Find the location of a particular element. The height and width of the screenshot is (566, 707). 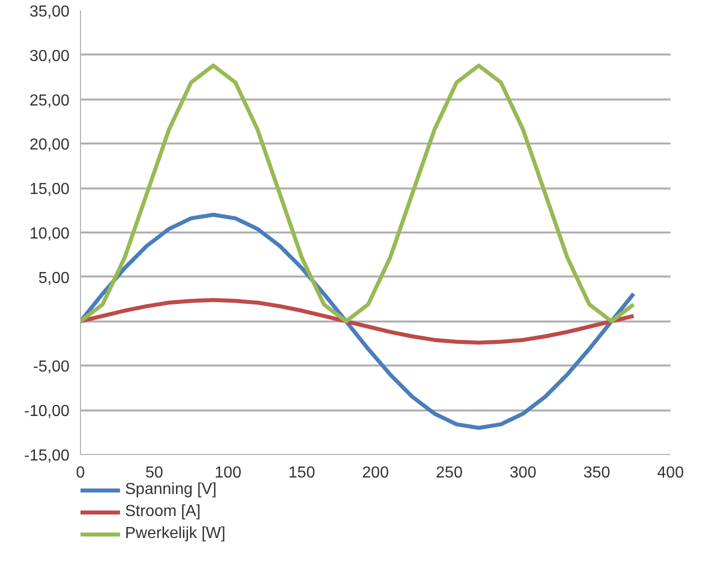

legend-label: Stroom [A] is located at coordinates (163, 512).